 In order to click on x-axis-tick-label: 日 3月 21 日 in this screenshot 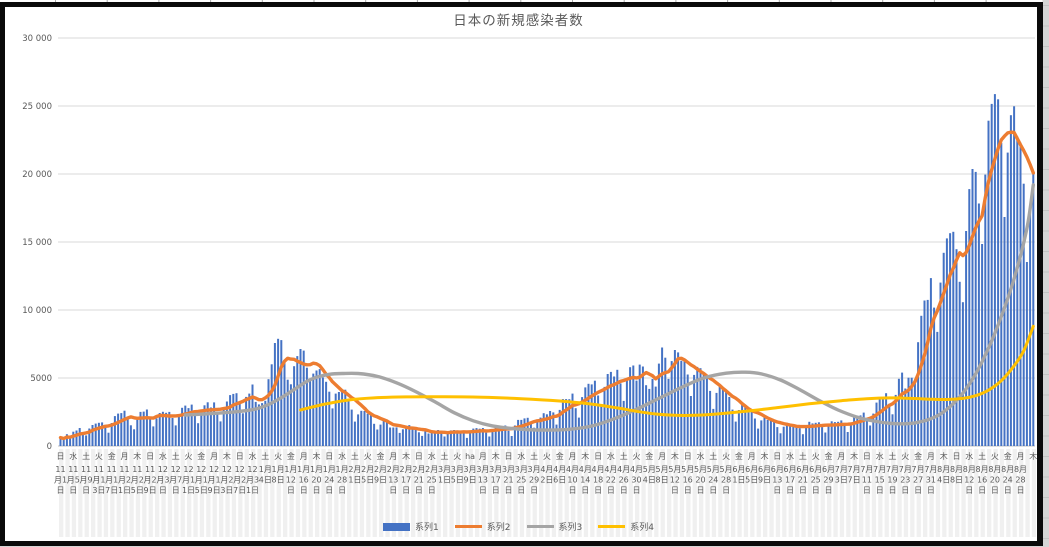, I will do `click(508, 473)`.